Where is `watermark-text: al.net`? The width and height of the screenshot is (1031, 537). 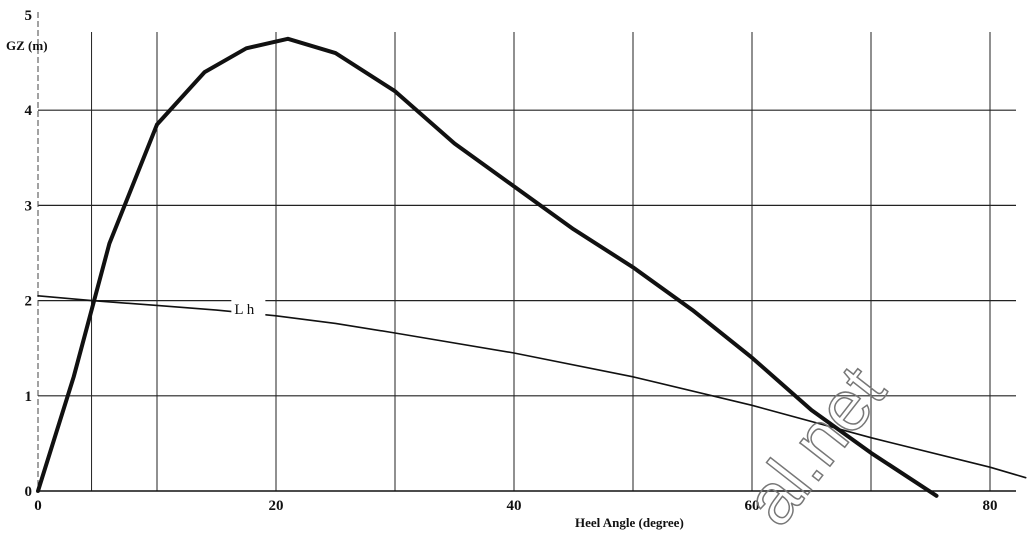 watermark-text: al.net is located at coordinates (815, 444).